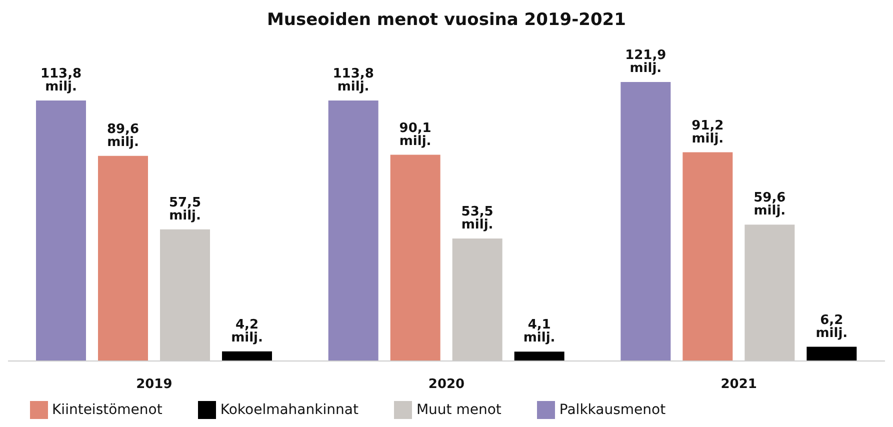  Describe the element at coordinates (708, 132) in the screenshot. I see `data-label: 91,2 milj.` at that location.